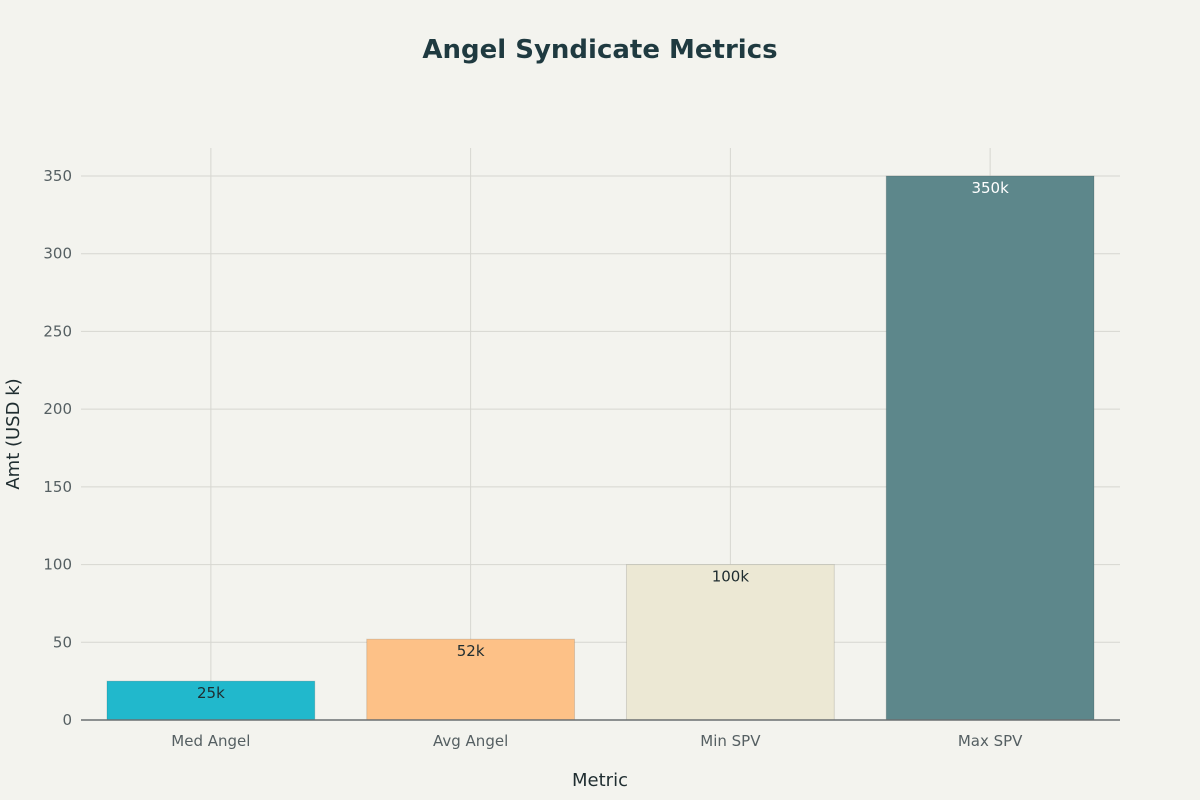  What do you see at coordinates (470, 741) in the screenshot?
I see `x-tick-label: Avg Angel` at bounding box center [470, 741].